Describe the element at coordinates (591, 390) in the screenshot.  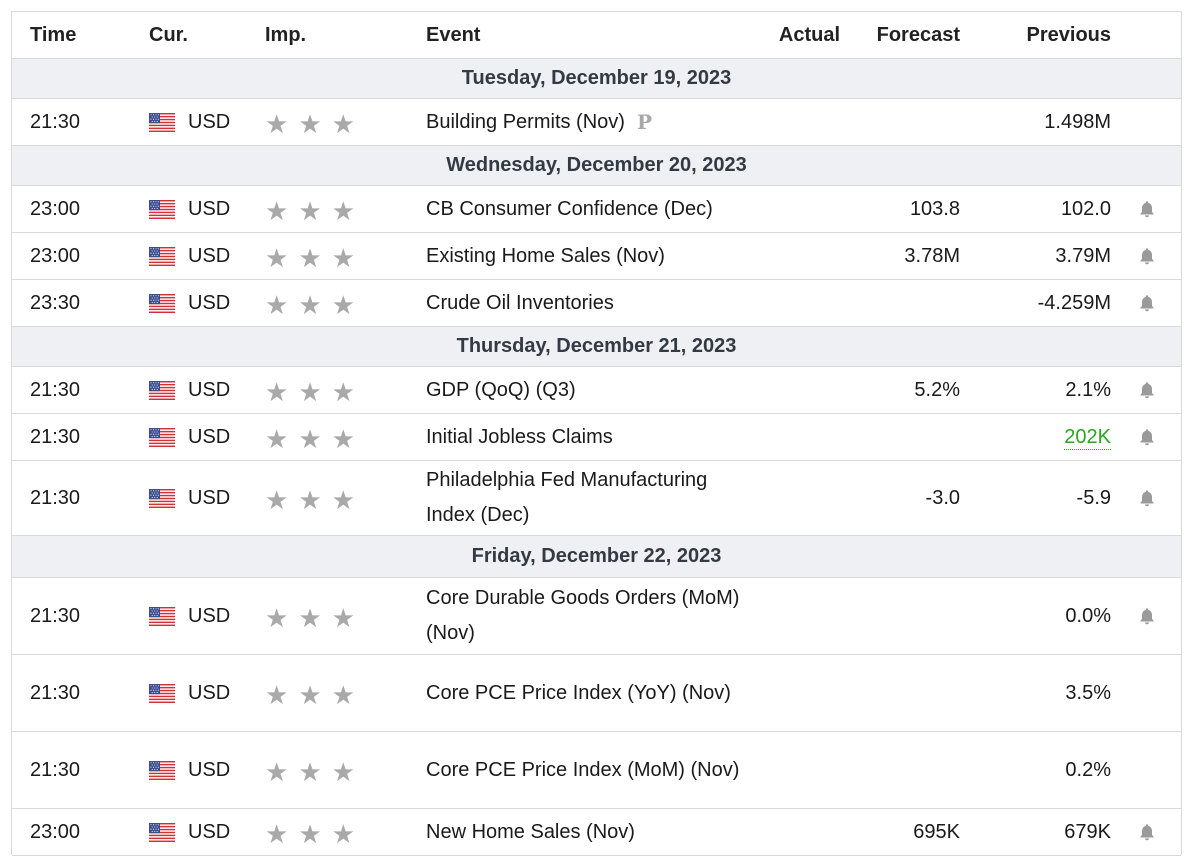
I see `event-name-cell: GDP (QoQ) (Q3)` at that location.